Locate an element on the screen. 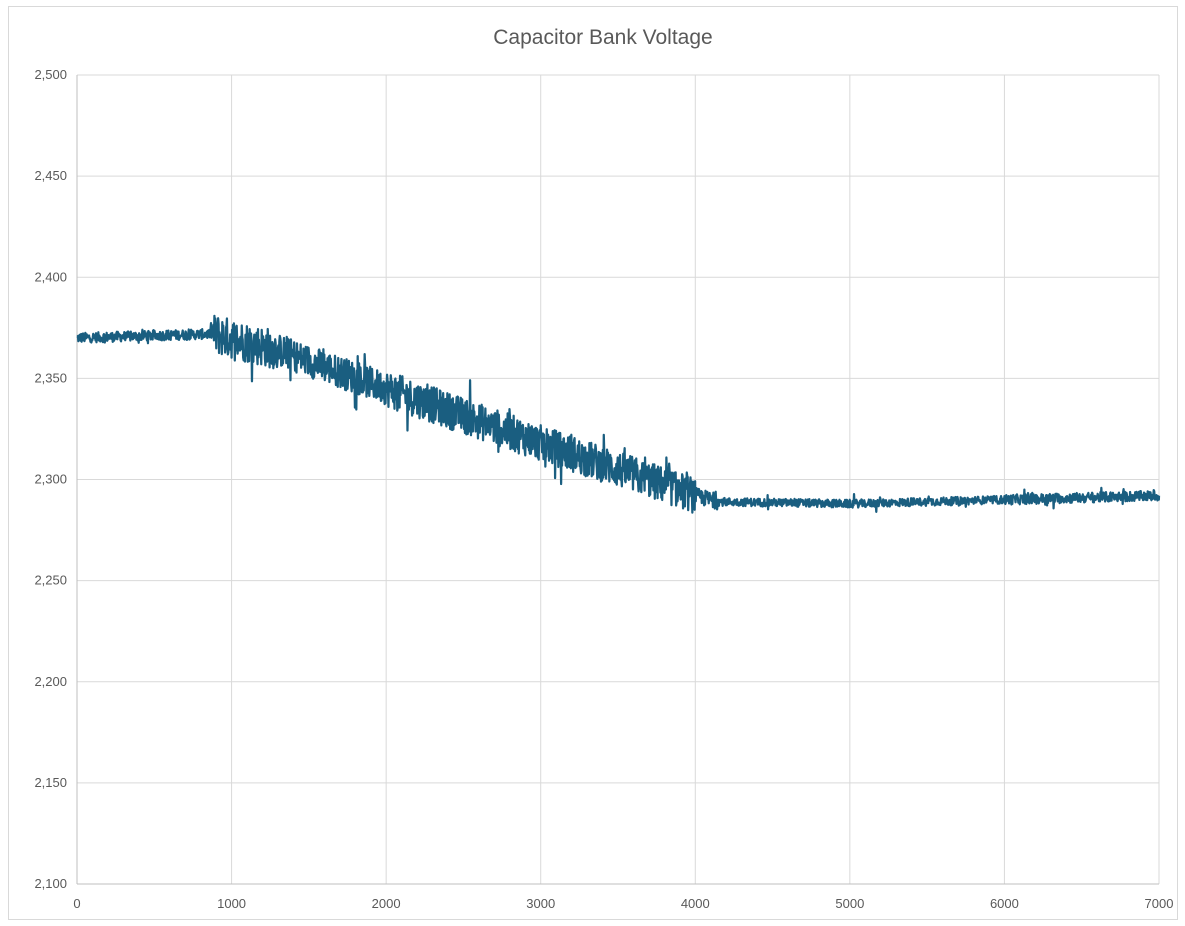 This screenshot has width=1185, height=926. x-tick-label: 0 is located at coordinates (76, 903).